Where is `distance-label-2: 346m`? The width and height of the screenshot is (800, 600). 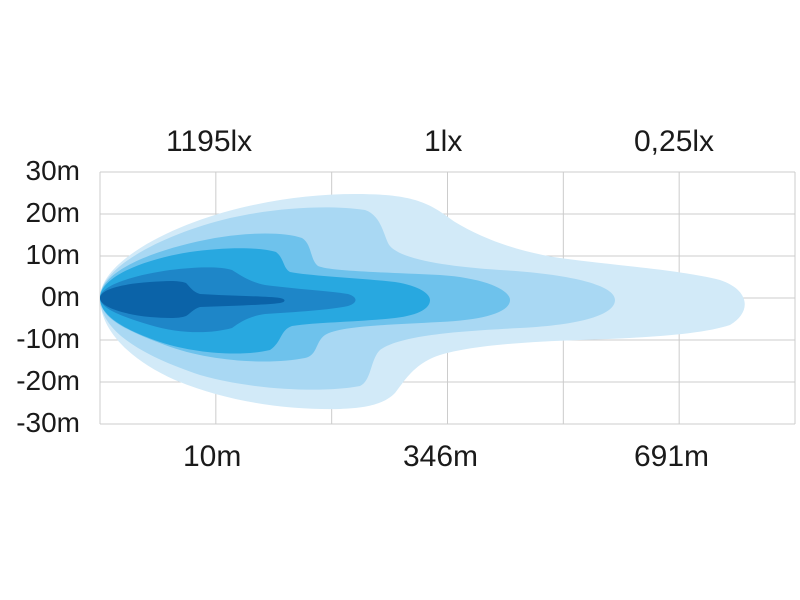
distance-label-2: 346m is located at coordinates (441, 456).